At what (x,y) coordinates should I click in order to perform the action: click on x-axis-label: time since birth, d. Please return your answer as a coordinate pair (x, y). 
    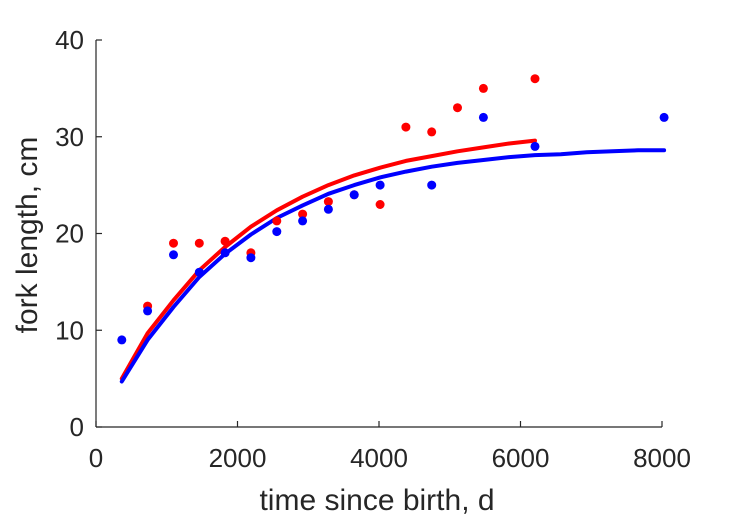
    Looking at the image, I should click on (376, 500).